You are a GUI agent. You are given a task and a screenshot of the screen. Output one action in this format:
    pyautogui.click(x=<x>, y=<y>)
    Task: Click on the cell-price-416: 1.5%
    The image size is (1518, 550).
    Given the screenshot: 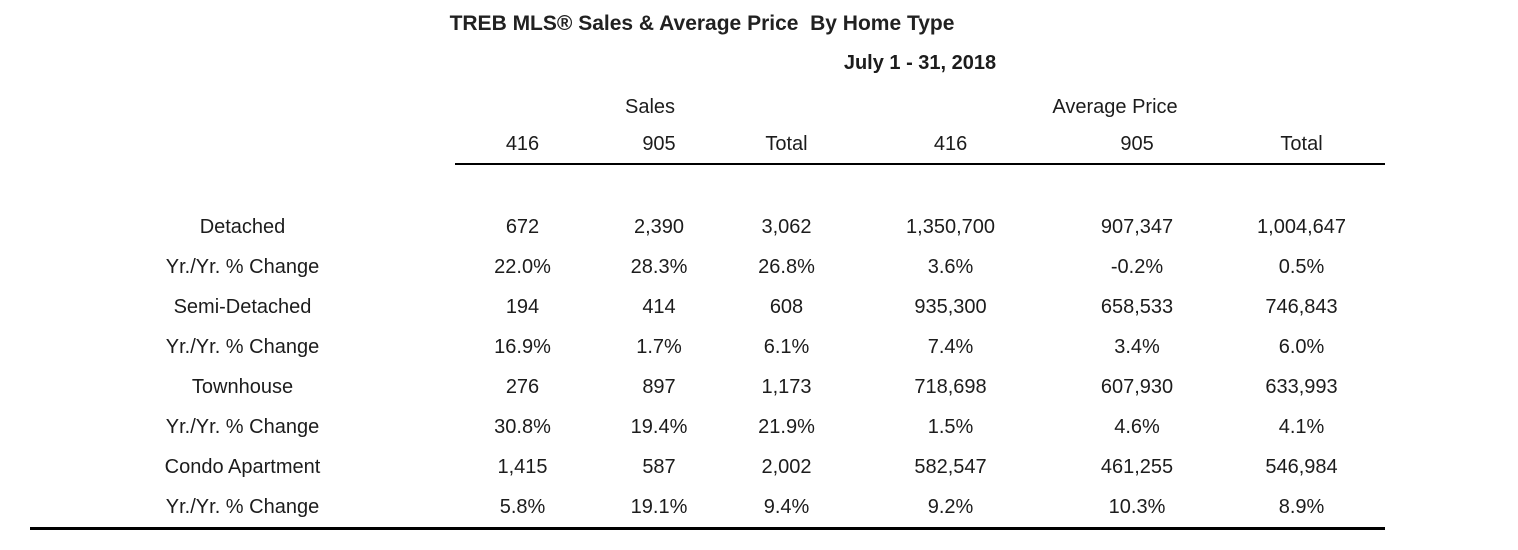 What is the action you would take?
    pyautogui.click(x=950, y=426)
    